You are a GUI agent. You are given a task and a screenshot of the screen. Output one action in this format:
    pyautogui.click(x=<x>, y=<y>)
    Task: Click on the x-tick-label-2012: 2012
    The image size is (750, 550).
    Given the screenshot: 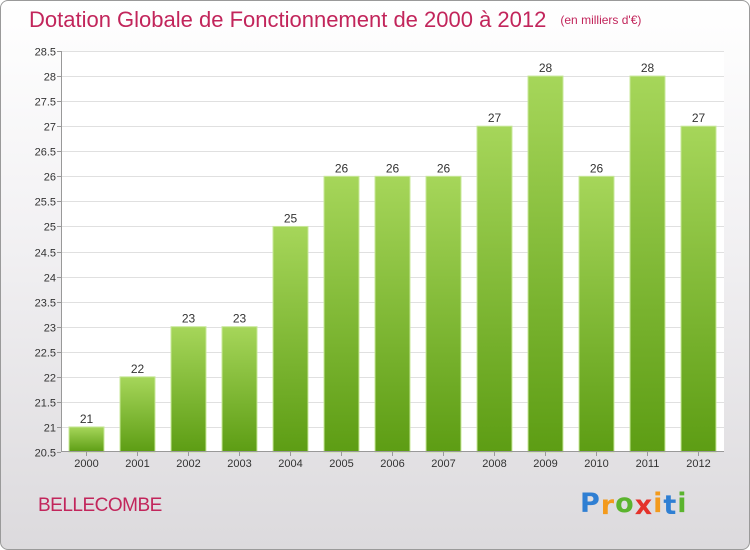 What is the action you would take?
    pyautogui.click(x=698, y=464)
    